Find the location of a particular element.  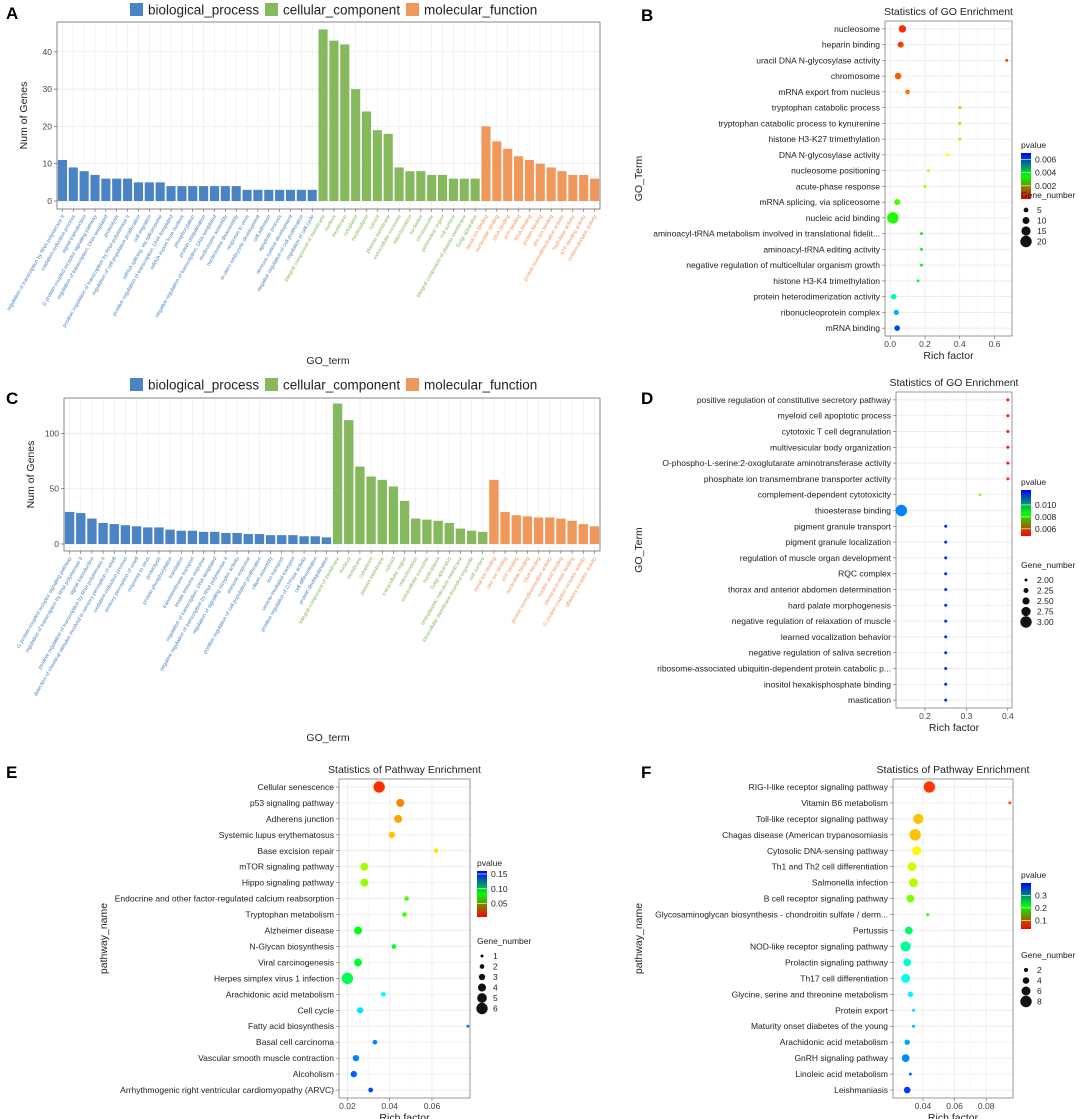

color-legend-label: 0.002 is located at coordinates (1046, 186).